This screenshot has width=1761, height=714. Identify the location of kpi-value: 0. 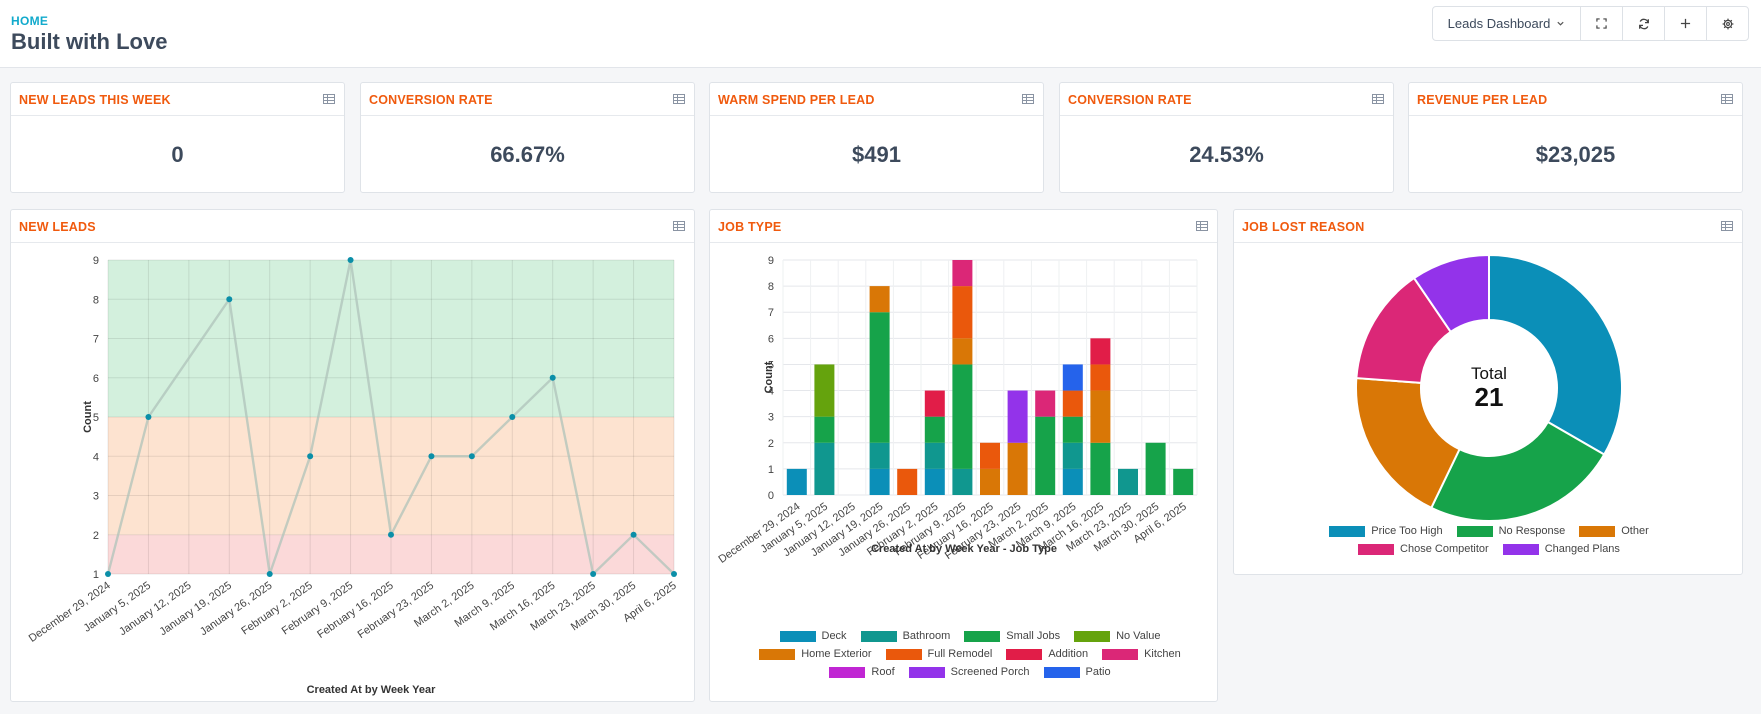
(177, 154).